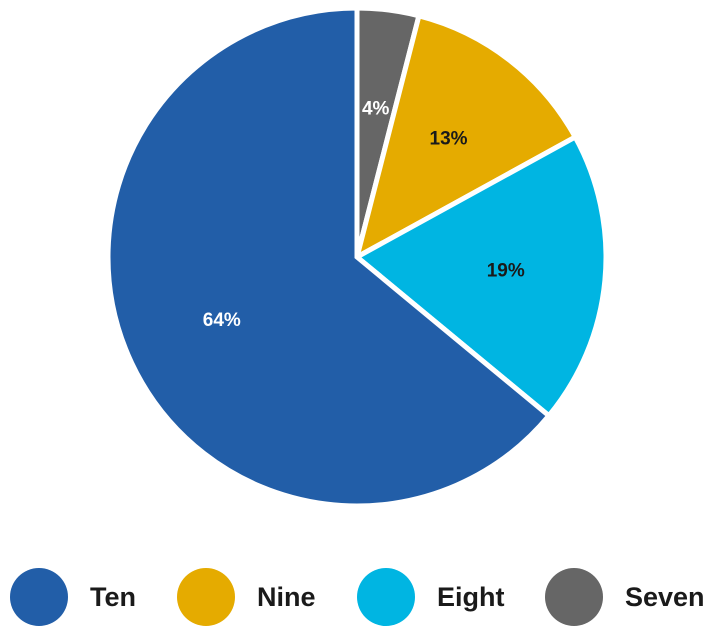 This screenshot has height=639, width=712. I want to click on legend: Ten Nine Eight Seven, so click(356, 597).